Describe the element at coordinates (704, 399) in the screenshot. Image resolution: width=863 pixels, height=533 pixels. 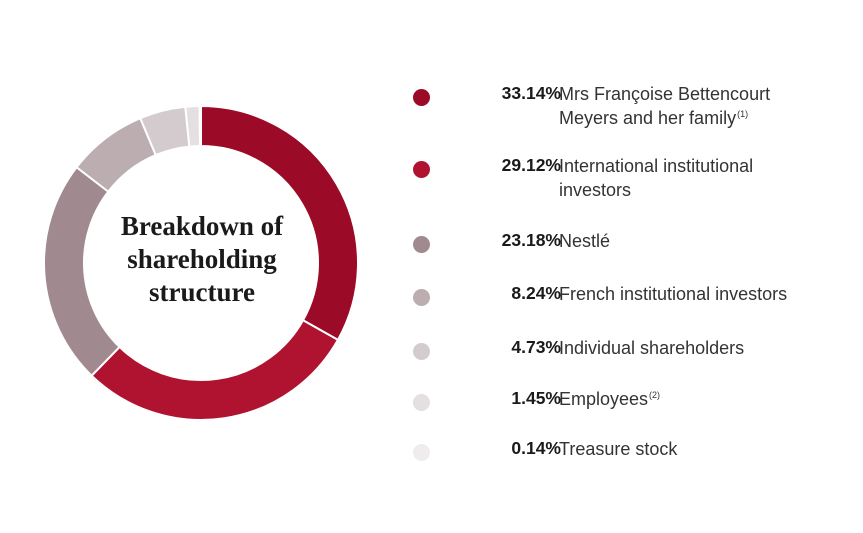
I see `legend-label: Employees(2)` at that location.